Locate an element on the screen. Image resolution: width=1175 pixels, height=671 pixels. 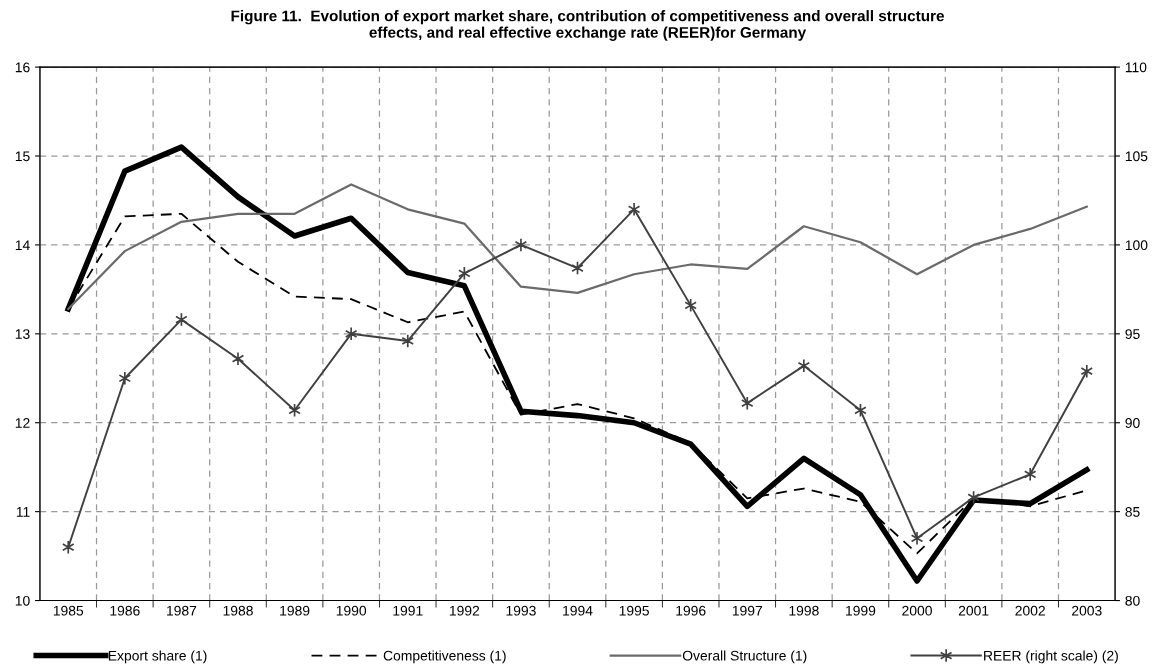
legend-label: Competitiveness (1) is located at coordinates (444, 657).